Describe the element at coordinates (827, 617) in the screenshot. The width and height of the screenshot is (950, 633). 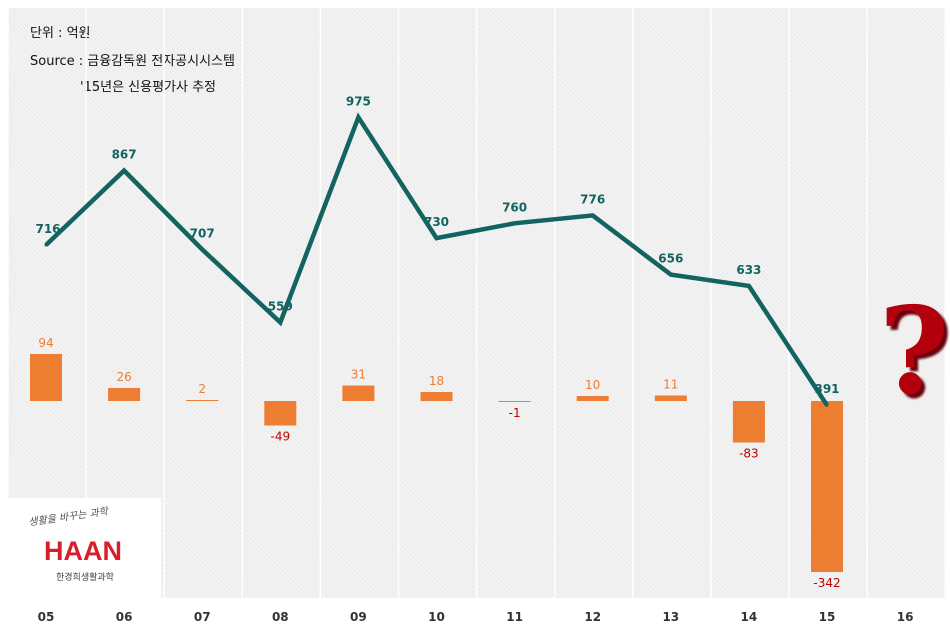
I see `x-tick-label: 15` at that location.